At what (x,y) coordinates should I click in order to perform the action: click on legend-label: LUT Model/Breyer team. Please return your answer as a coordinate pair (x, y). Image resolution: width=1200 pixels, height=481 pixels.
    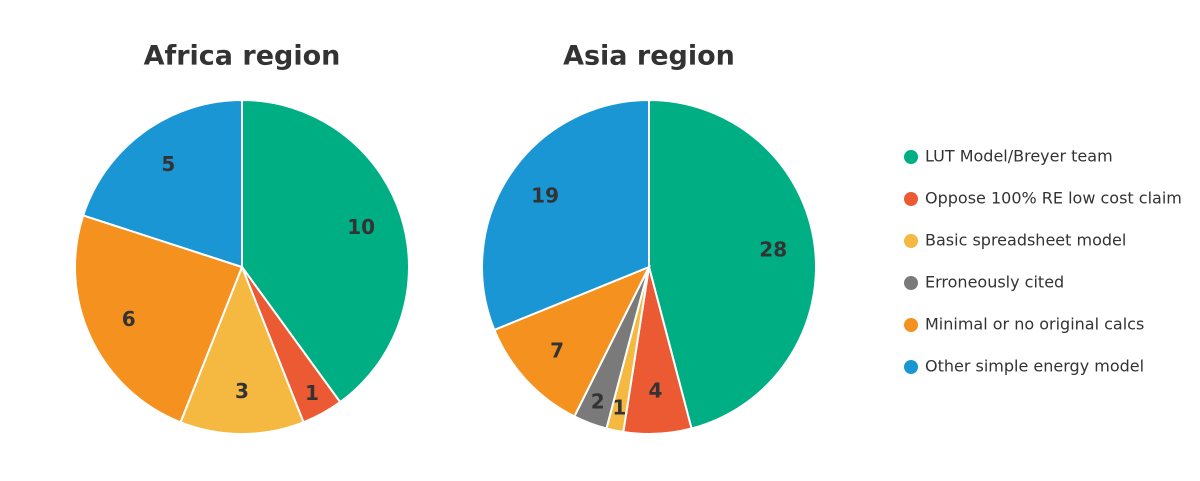
    Looking at the image, I should click on (1019, 156).